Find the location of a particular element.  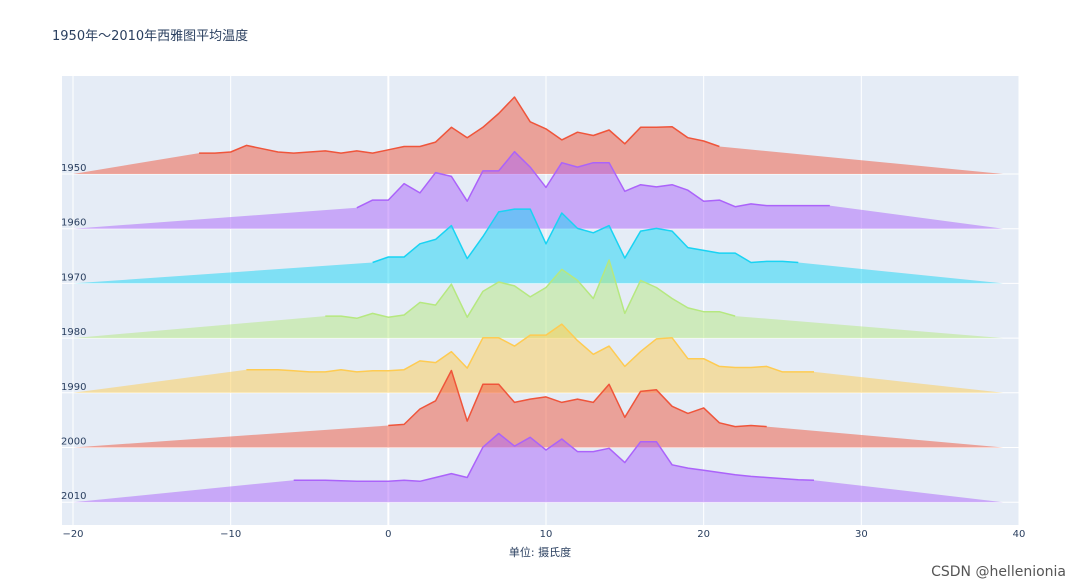

area-2000 is located at coordinates (538, 409).